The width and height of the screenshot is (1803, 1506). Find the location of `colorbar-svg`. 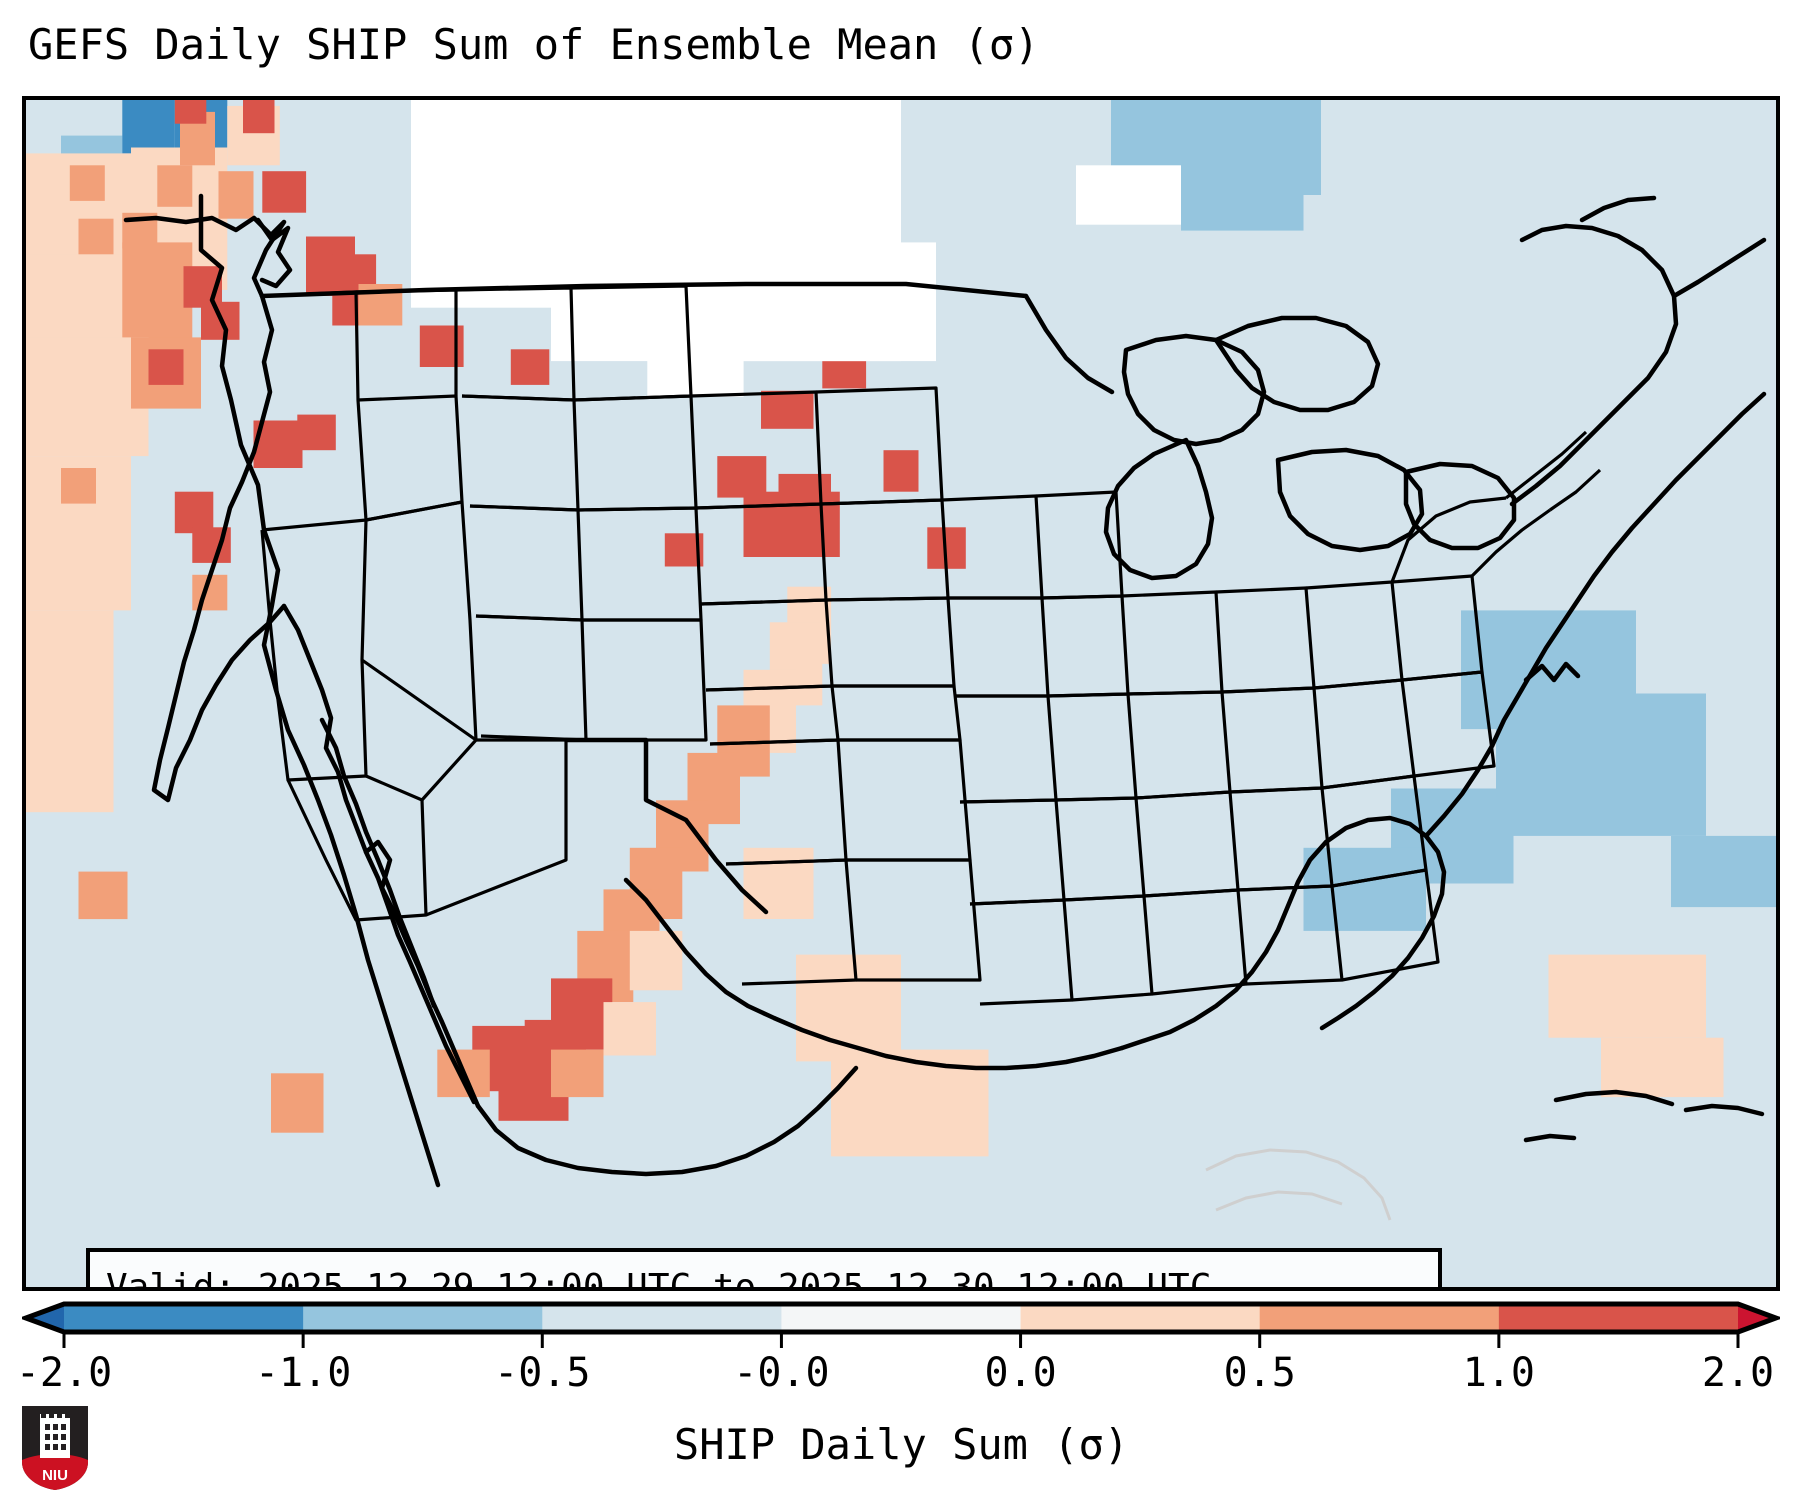

colorbar-svg is located at coordinates (901, 1324).